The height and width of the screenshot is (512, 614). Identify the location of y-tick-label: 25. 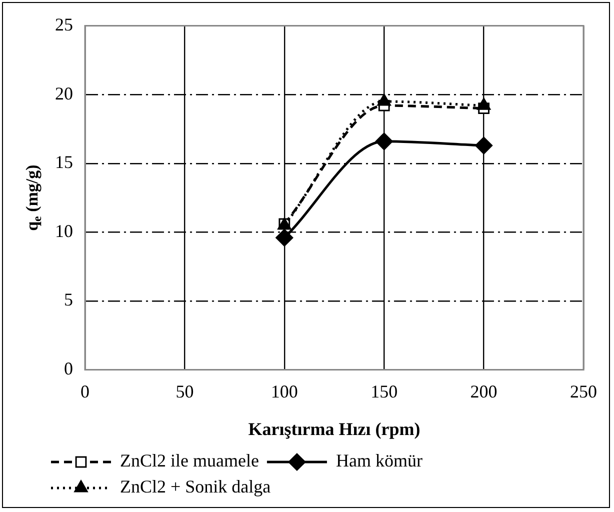
(64, 24).